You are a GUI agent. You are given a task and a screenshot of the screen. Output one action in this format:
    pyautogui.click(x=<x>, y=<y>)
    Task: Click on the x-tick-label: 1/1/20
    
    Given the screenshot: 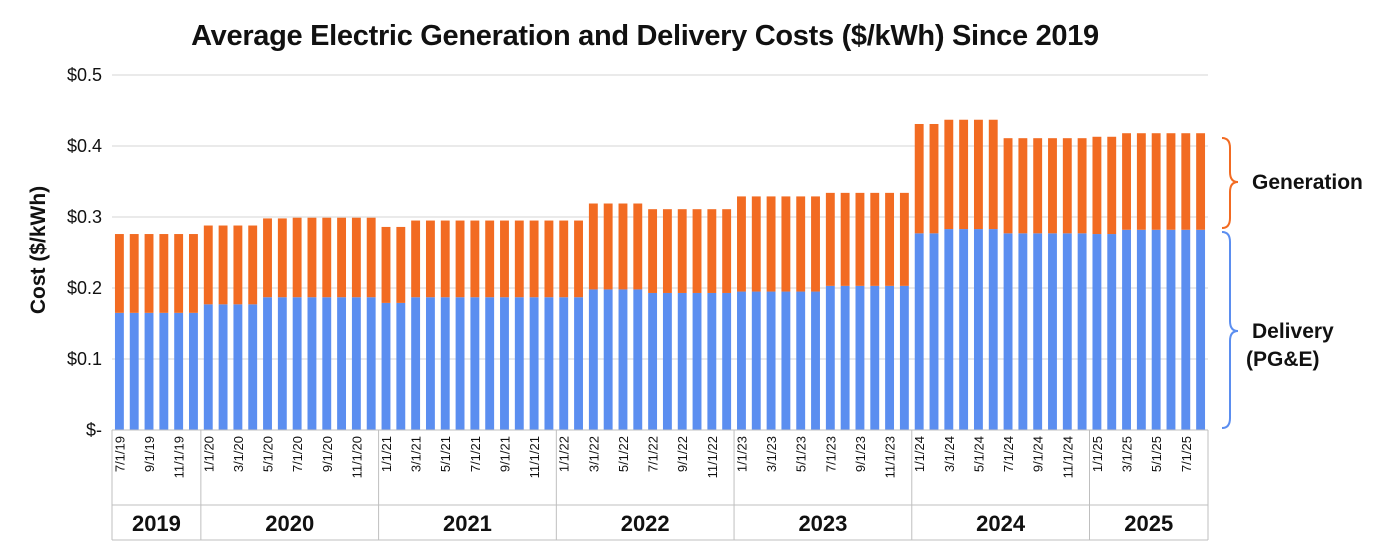 What is the action you would take?
    pyautogui.click(x=208, y=454)
    